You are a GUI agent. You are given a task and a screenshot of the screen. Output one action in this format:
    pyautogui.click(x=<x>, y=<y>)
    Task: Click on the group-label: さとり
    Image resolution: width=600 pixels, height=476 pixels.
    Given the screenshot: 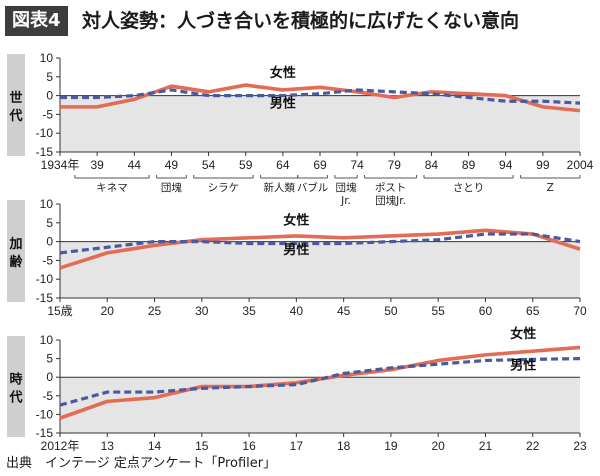 What is the action you would take?
    pyautogui.click(x=469, y=188)
    